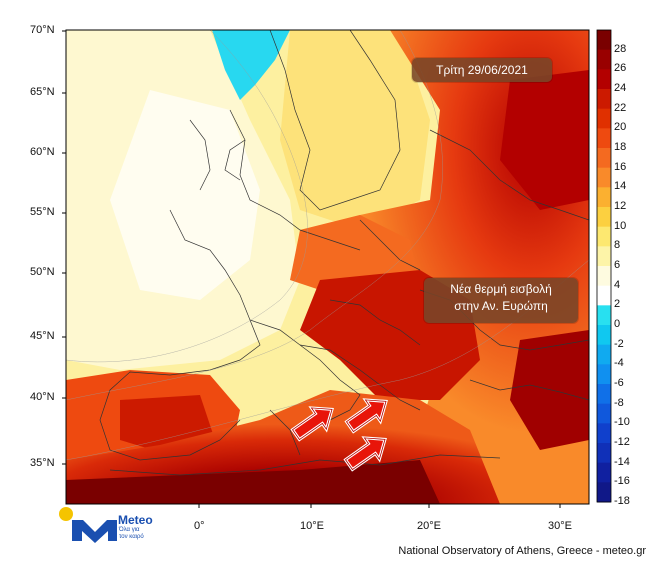  What do you see at coordinates (622, 422) in the screenshot?
I see `colorbar-label: -10` at bounding box center [622, 422].